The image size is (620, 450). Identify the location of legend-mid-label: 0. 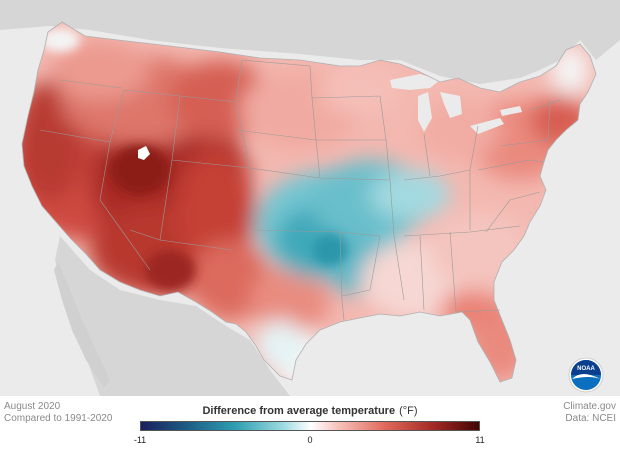
(310, 440).